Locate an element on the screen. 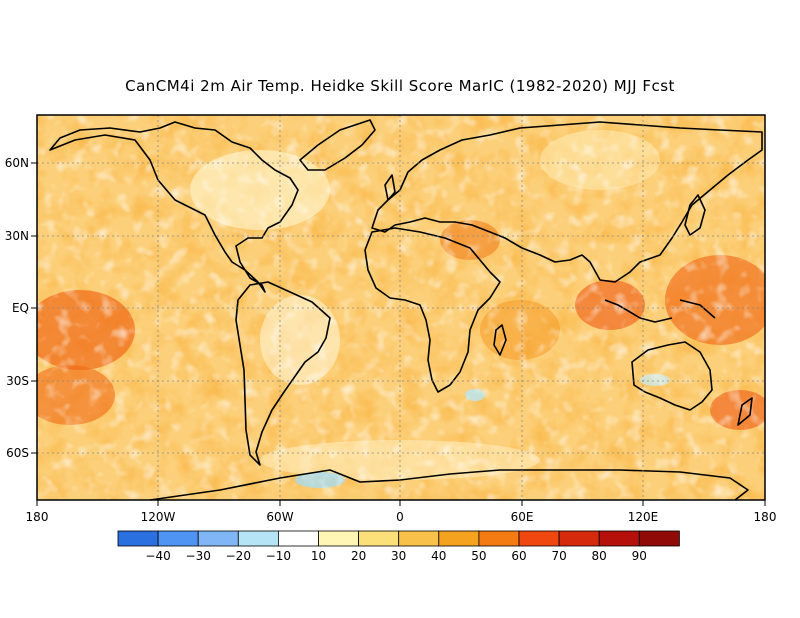 This screenshot has height=618, width=800. colorbar-label: 80 is located at coordinates (599, 556).